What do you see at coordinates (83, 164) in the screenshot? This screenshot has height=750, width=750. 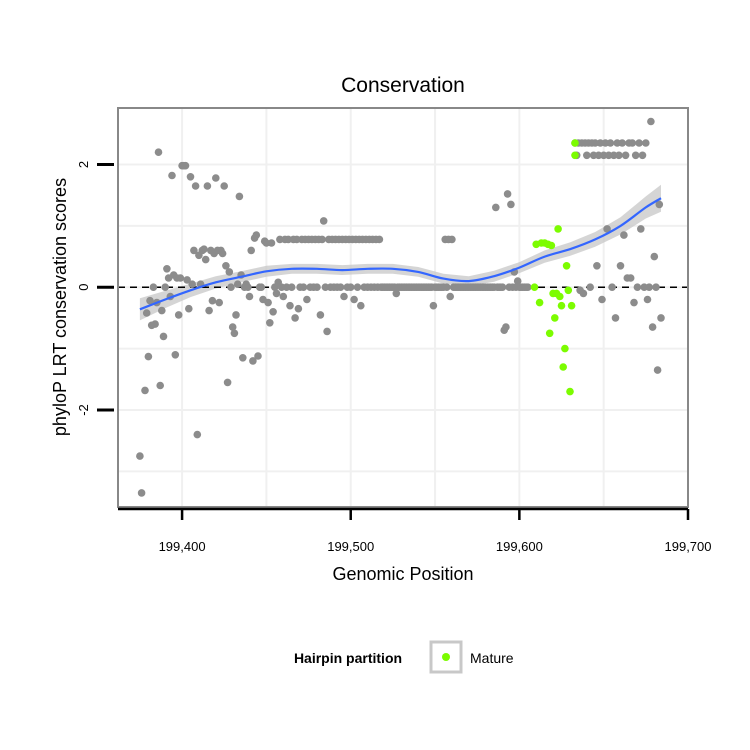 I see `y-tick-label: 2` at bounding box center [83, 164].